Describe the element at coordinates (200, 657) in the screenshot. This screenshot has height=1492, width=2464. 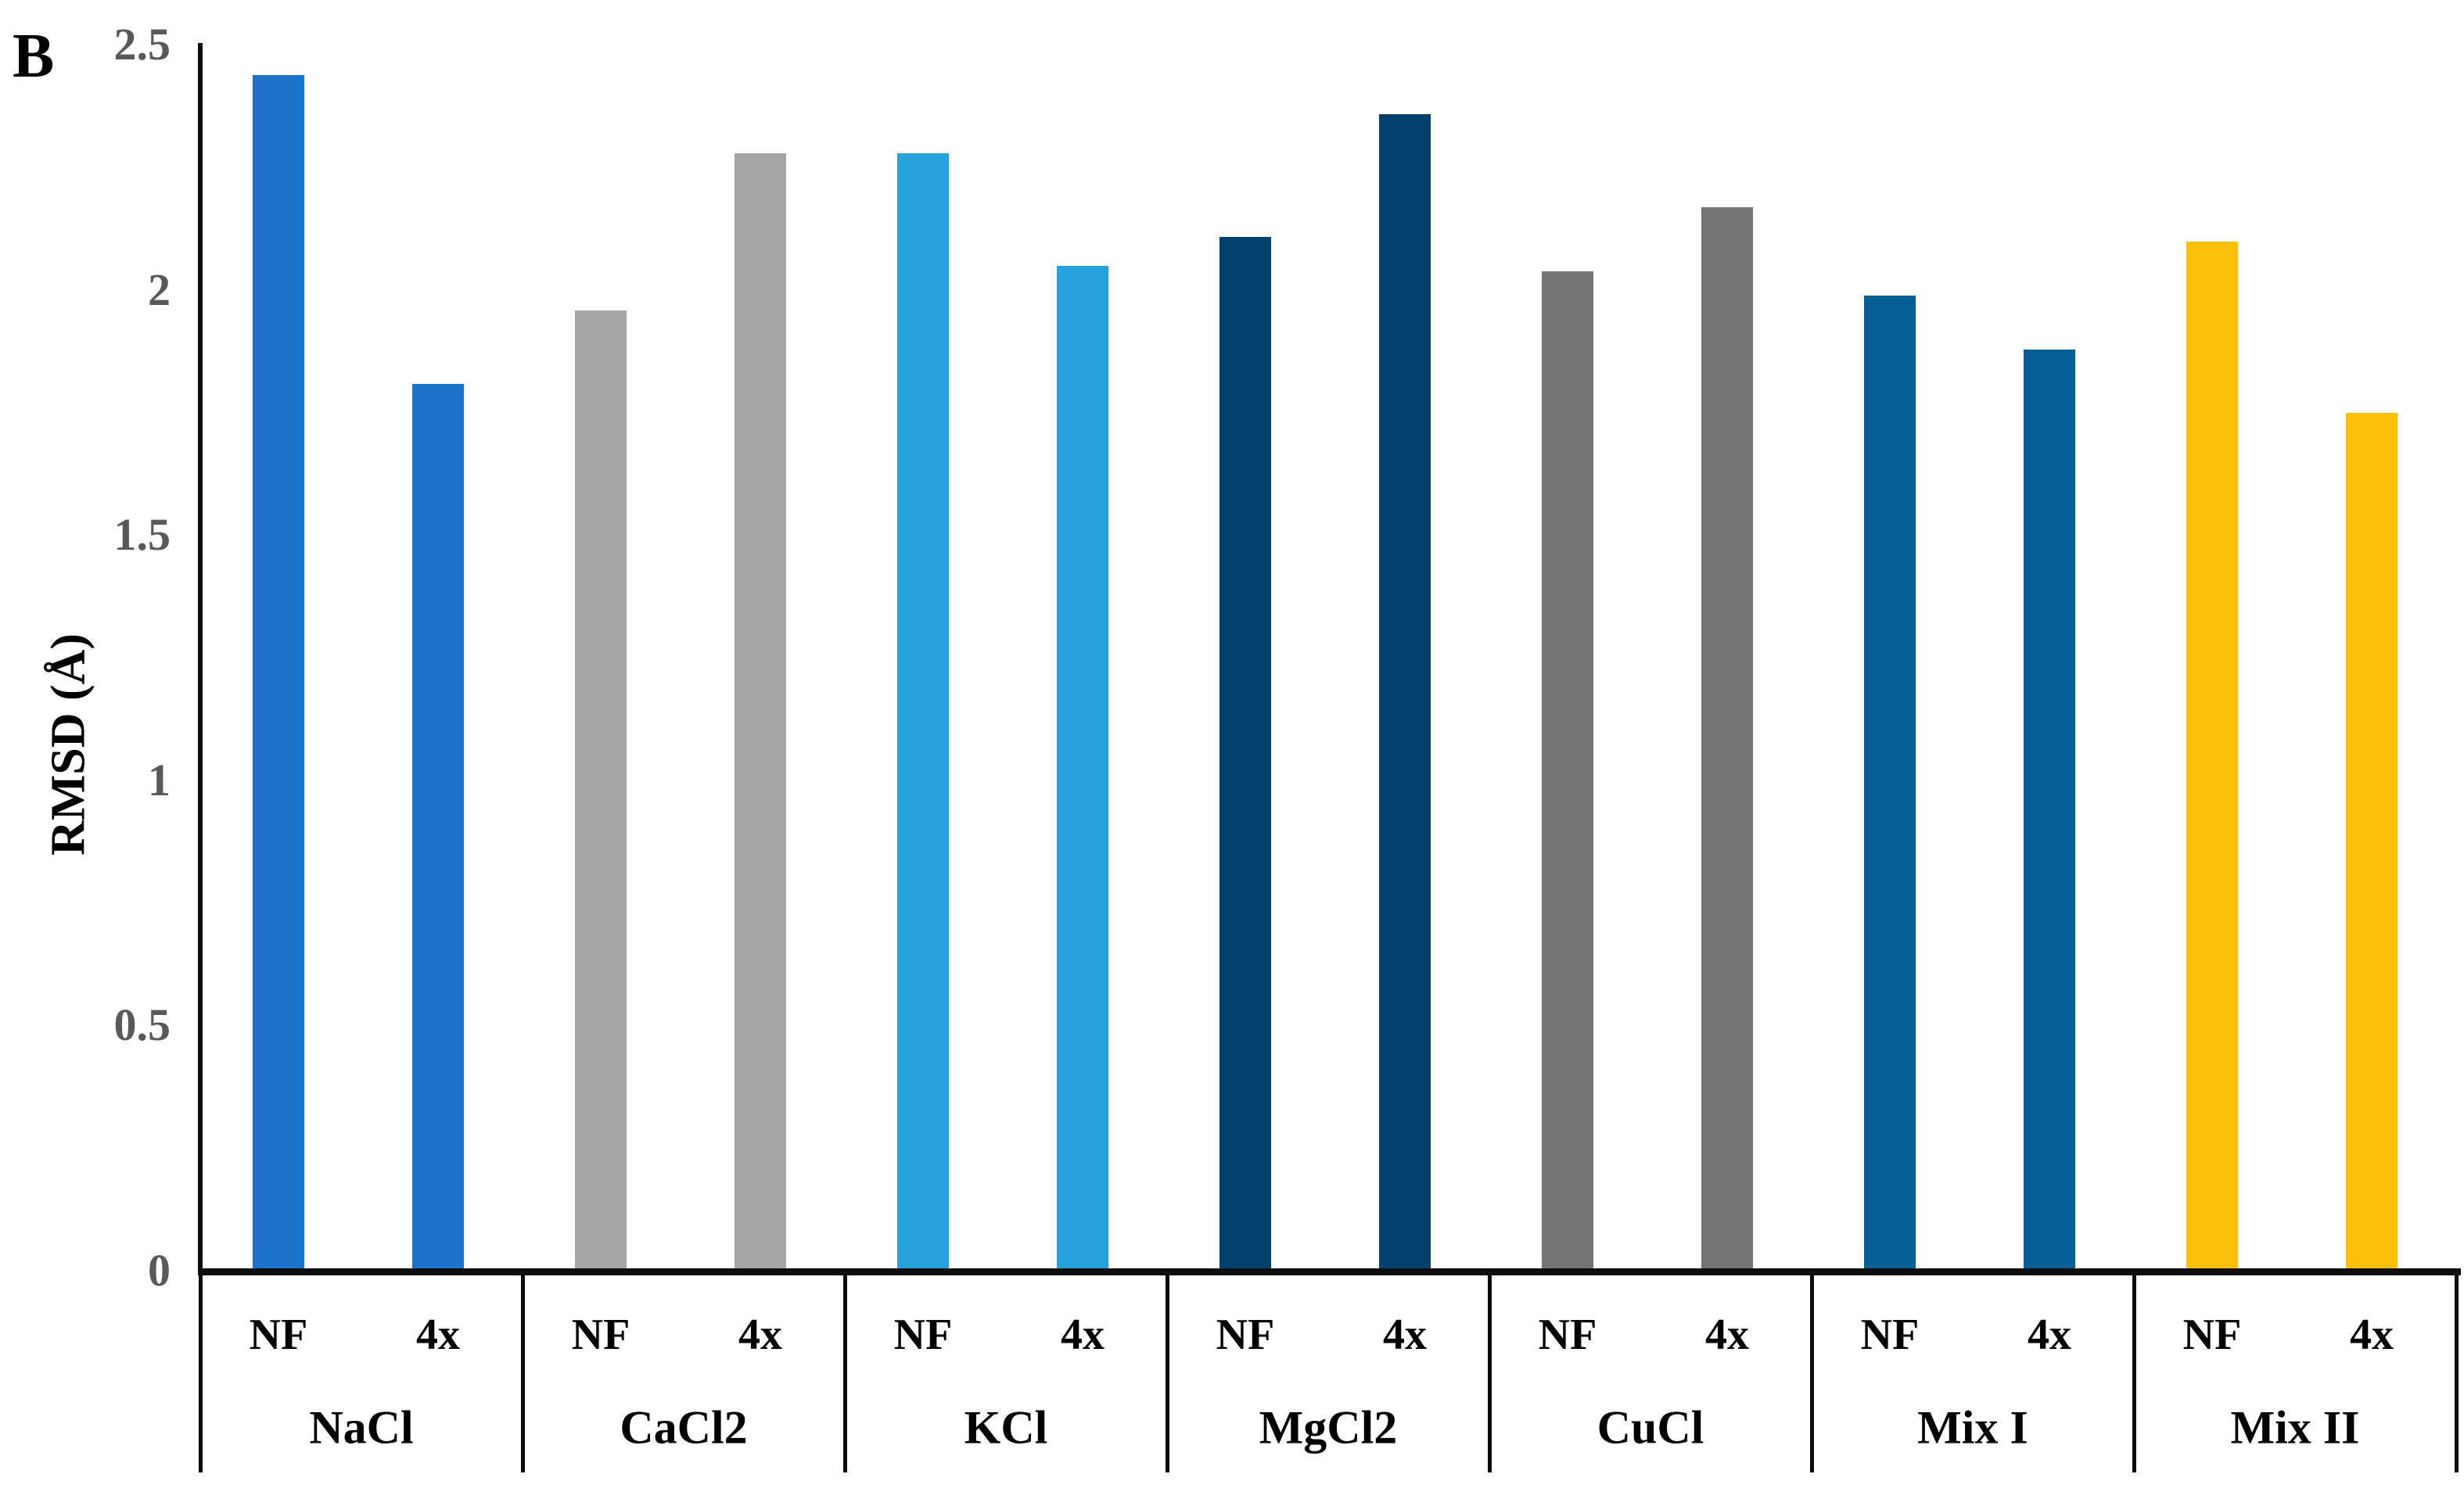
I see `y-axis-line` at that location.